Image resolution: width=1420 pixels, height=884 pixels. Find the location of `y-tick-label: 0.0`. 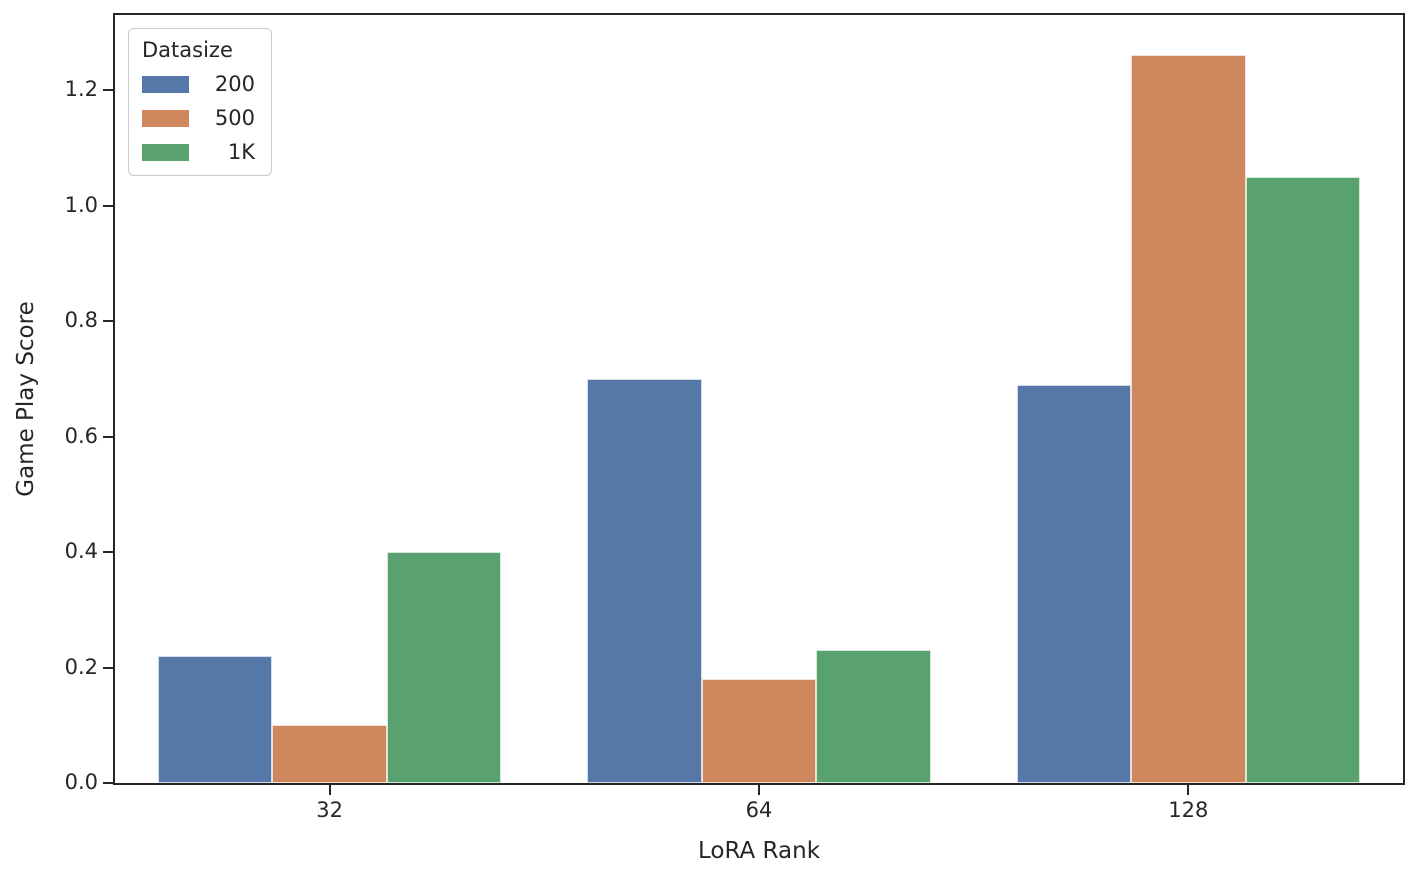

y-tick-label: 0.0 is located at coordinates (81, 782).